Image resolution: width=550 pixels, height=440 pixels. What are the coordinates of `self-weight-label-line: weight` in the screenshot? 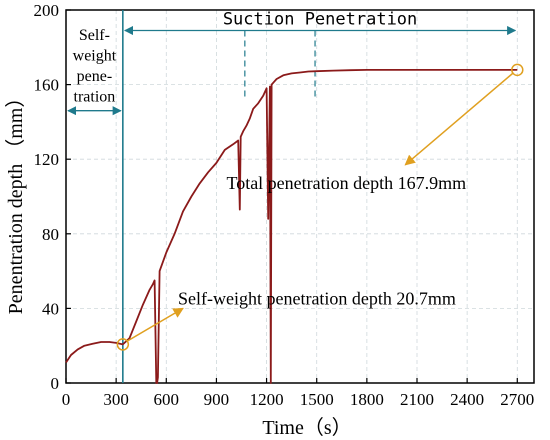 It's located at (95, 55).